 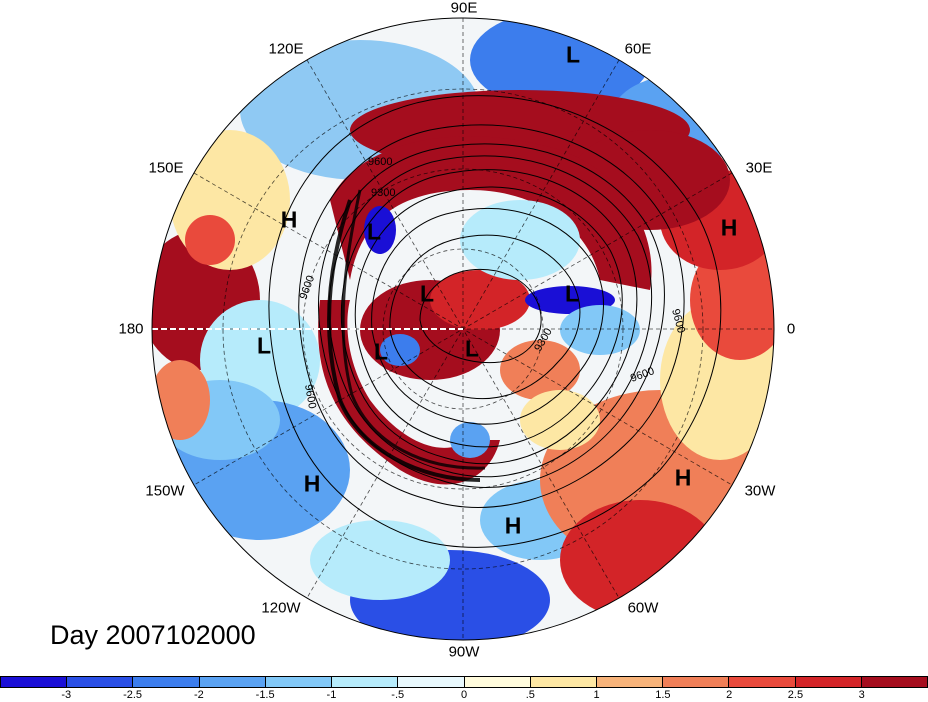 What do you see at coordinates (166, 168) in the screenshot?
I see `lon-label-150e: 150E` at bounding box center [166, 168].